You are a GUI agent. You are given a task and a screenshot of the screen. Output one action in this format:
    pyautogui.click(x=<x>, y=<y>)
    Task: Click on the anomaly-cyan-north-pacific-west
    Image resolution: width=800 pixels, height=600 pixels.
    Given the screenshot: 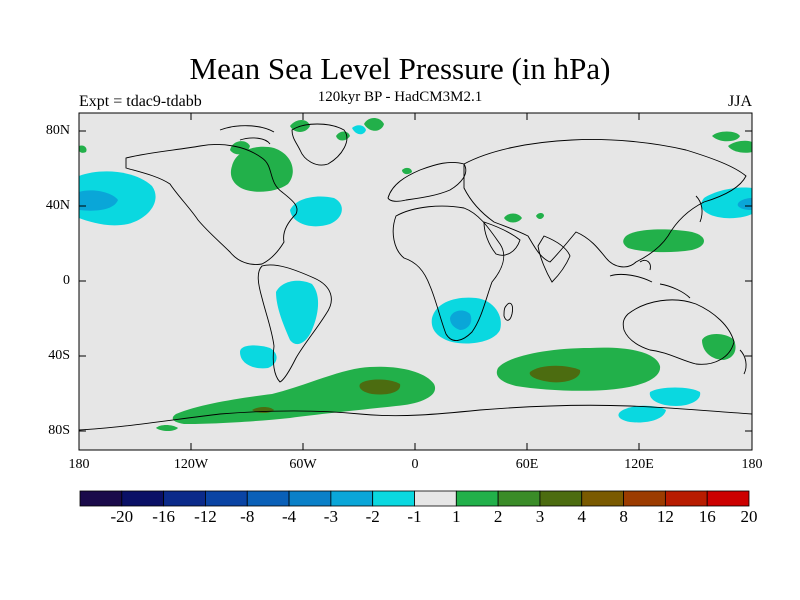 What is the action you would take?
    pyautogui.click(x=117, y=198)
    